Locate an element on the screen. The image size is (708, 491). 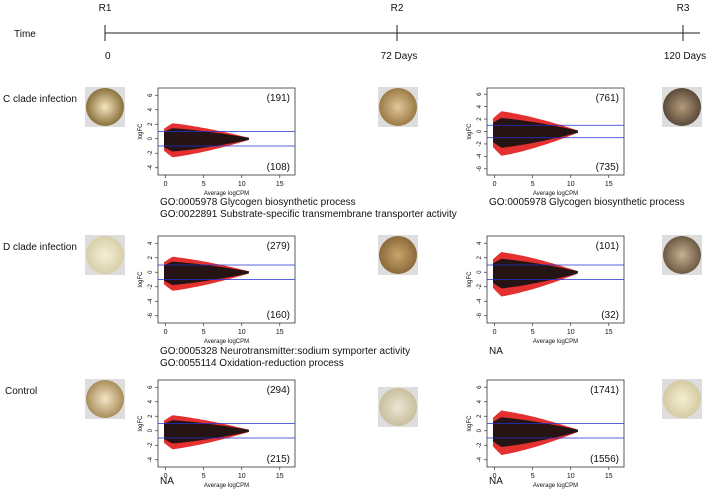
timeline-point: R1 is located at coordinates (105, 8).